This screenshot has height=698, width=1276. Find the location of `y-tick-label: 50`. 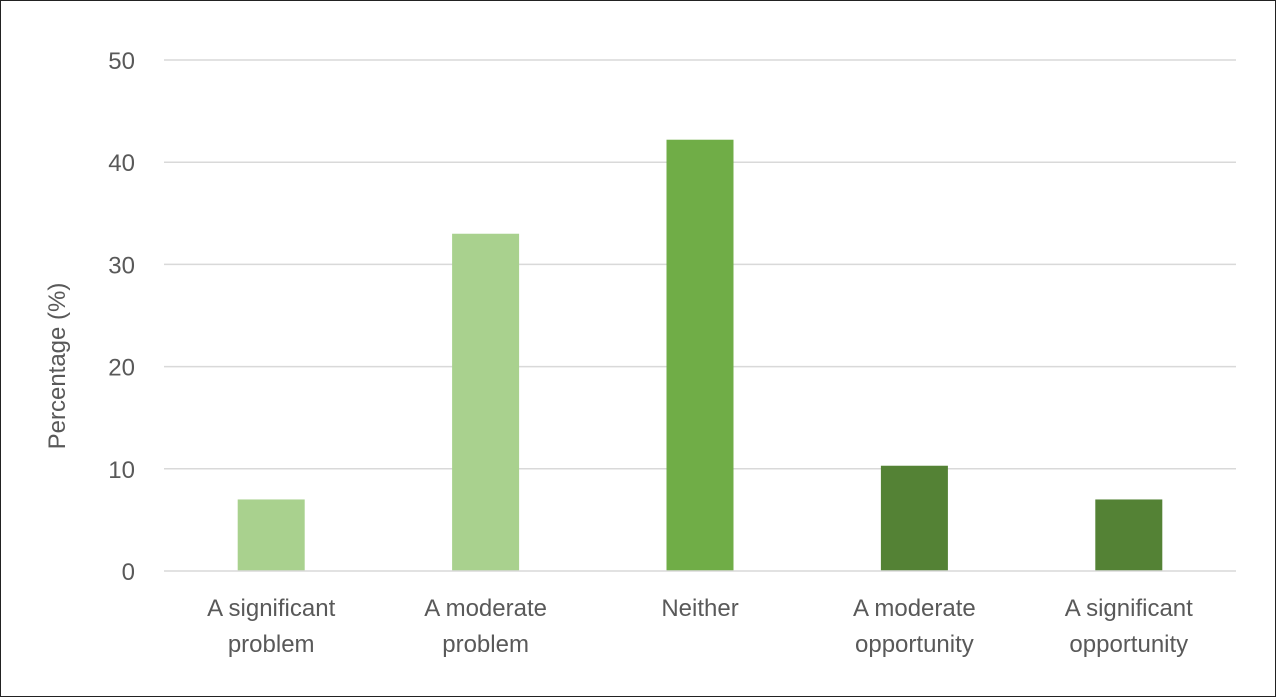

y-tick-label: 50 is located at coordinates (121, 61).